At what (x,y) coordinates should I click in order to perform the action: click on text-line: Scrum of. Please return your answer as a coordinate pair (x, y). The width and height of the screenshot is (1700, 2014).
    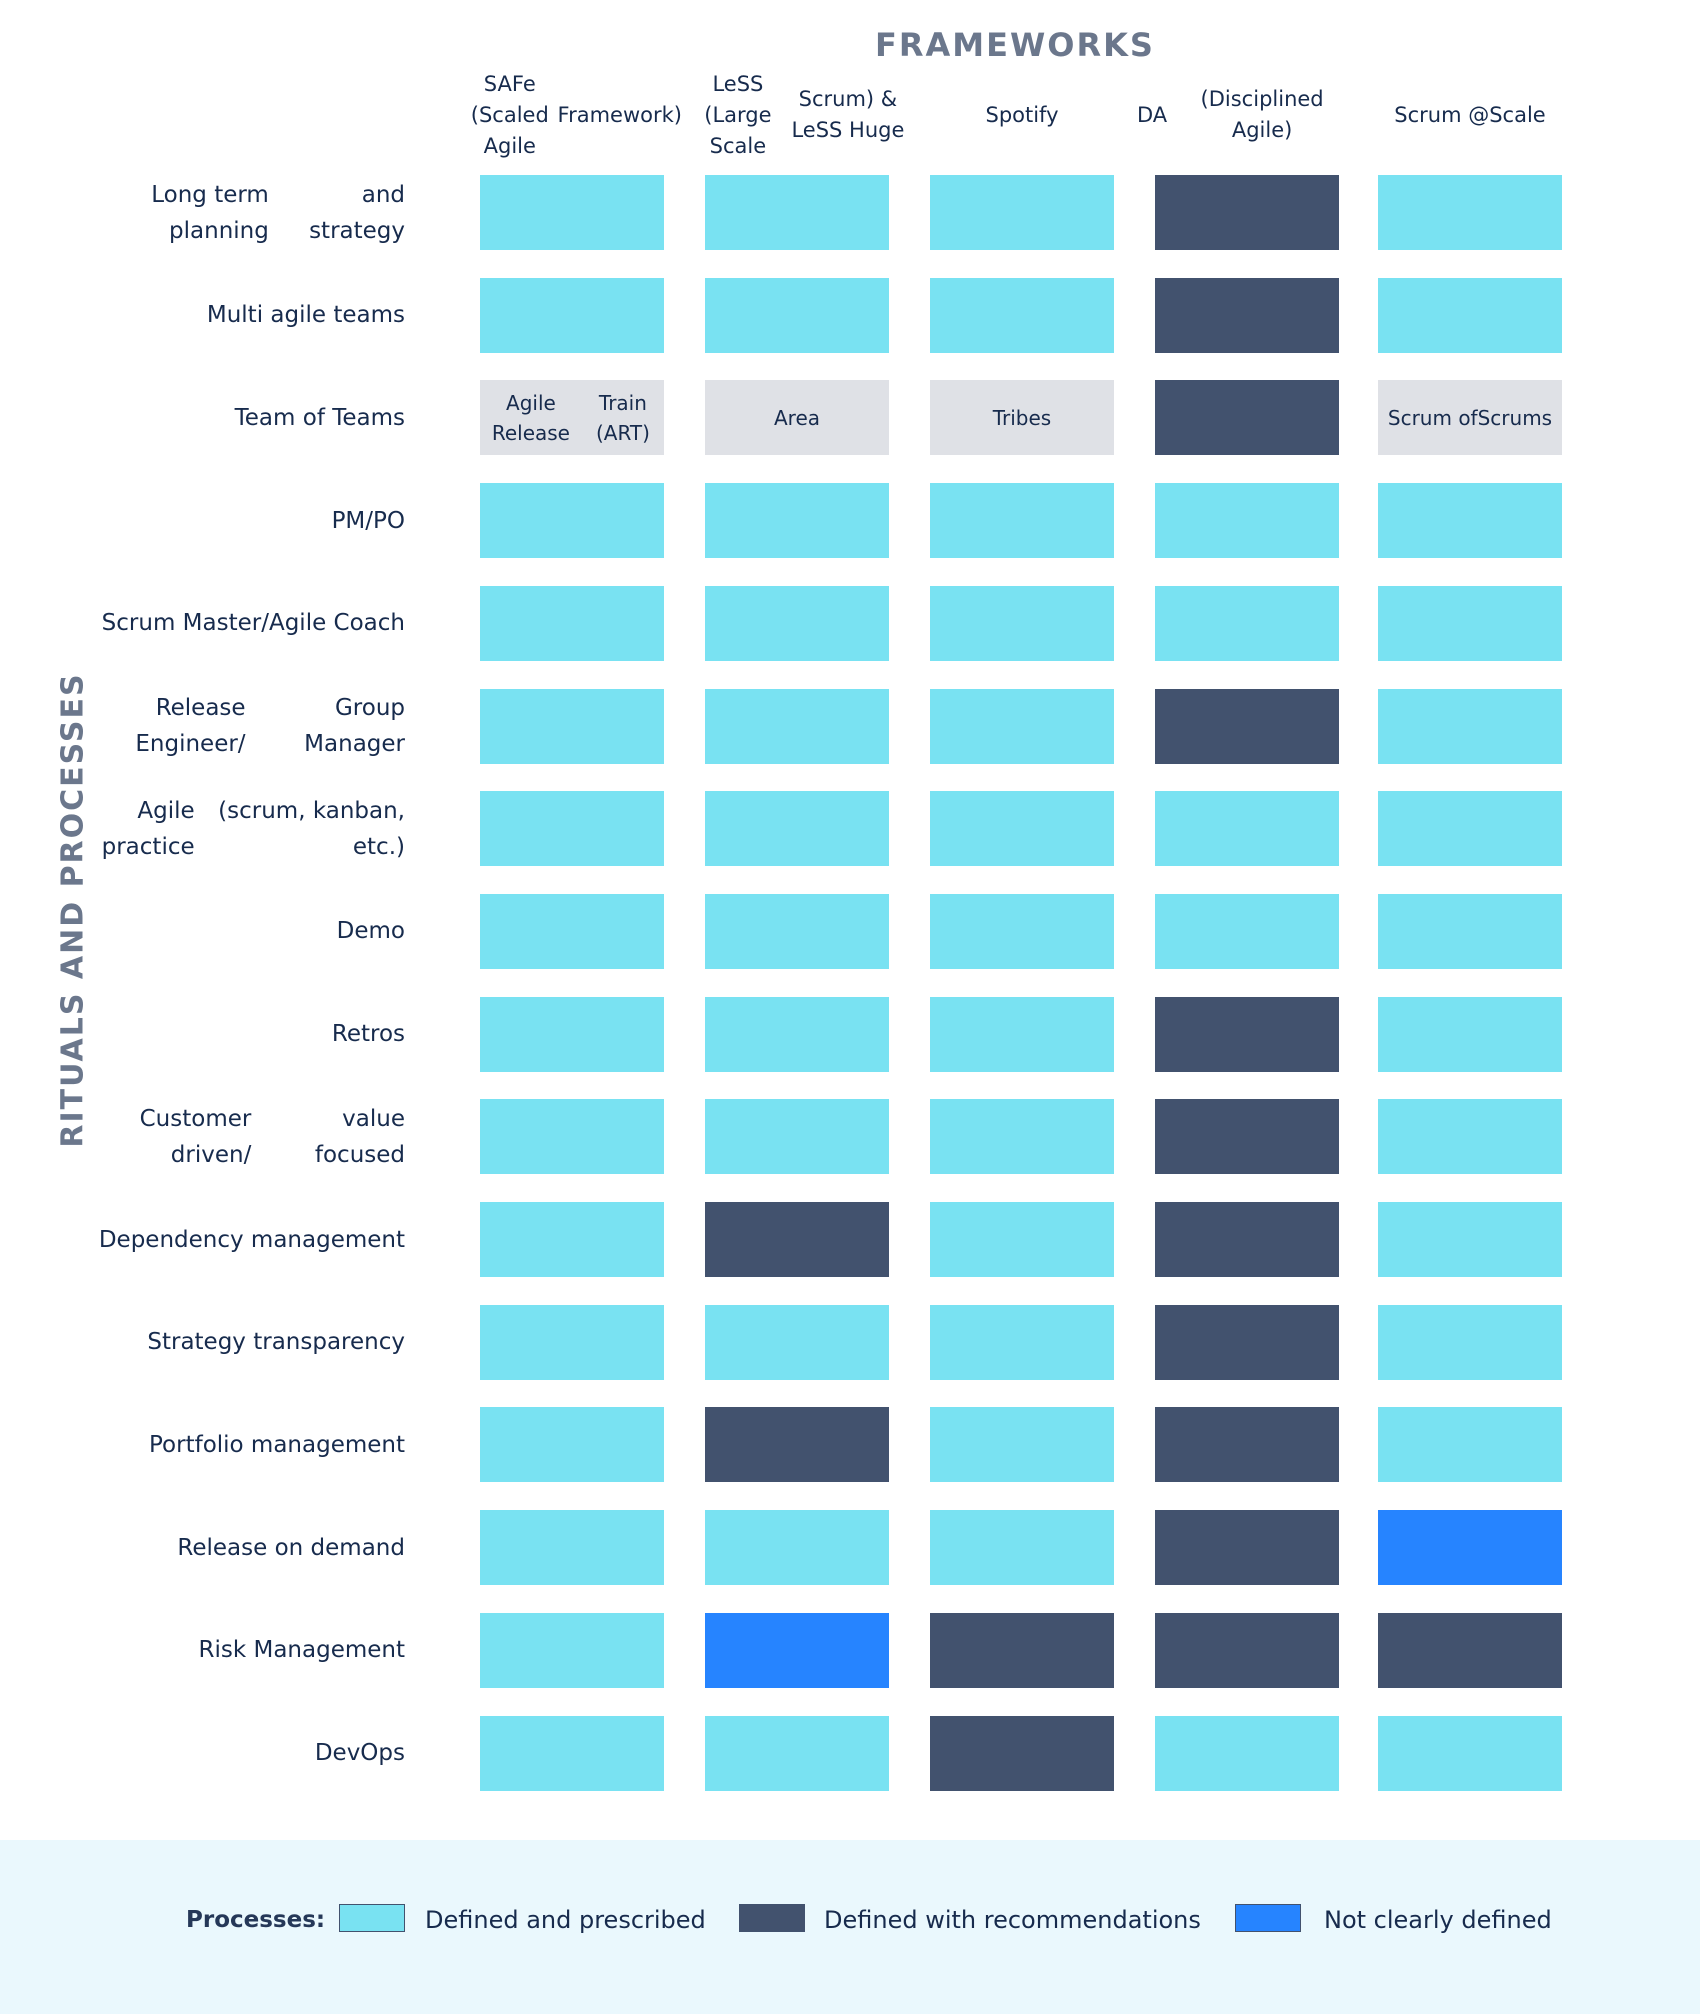
    Looking at the image, I should click on (1432, 417).